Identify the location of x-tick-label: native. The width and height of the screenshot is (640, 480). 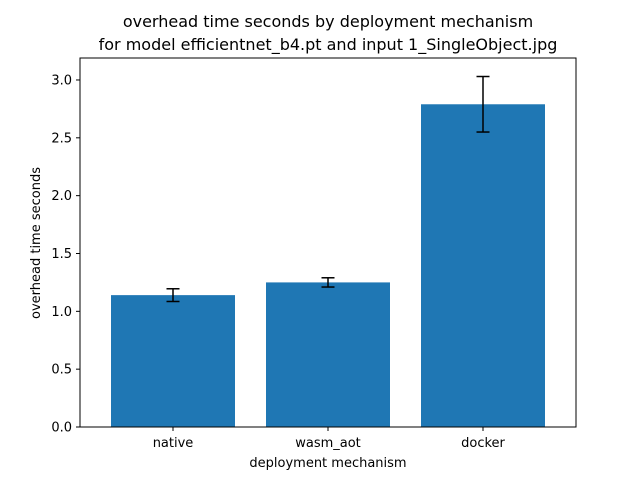
(173, 443).